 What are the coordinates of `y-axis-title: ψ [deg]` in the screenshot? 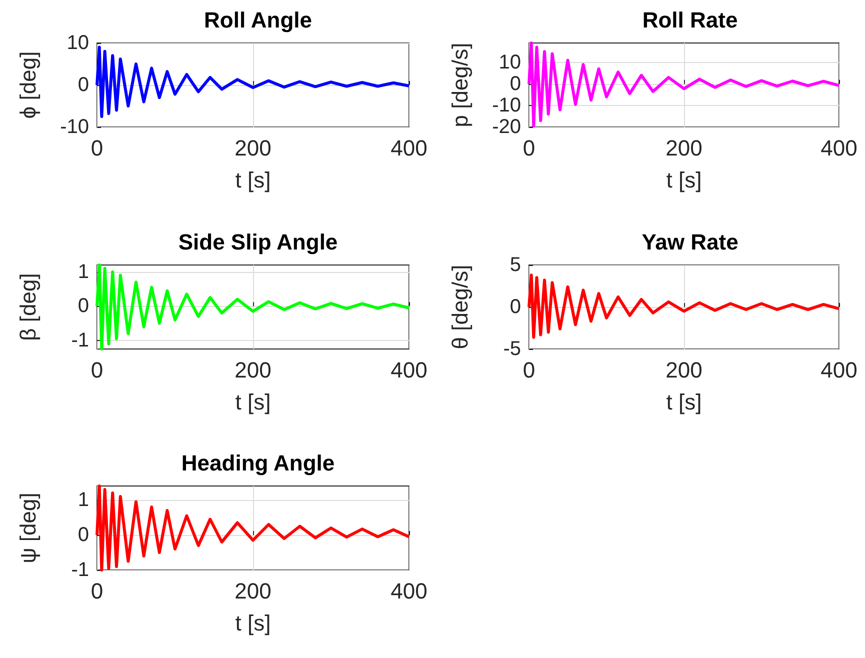 It's located at (28, 528).